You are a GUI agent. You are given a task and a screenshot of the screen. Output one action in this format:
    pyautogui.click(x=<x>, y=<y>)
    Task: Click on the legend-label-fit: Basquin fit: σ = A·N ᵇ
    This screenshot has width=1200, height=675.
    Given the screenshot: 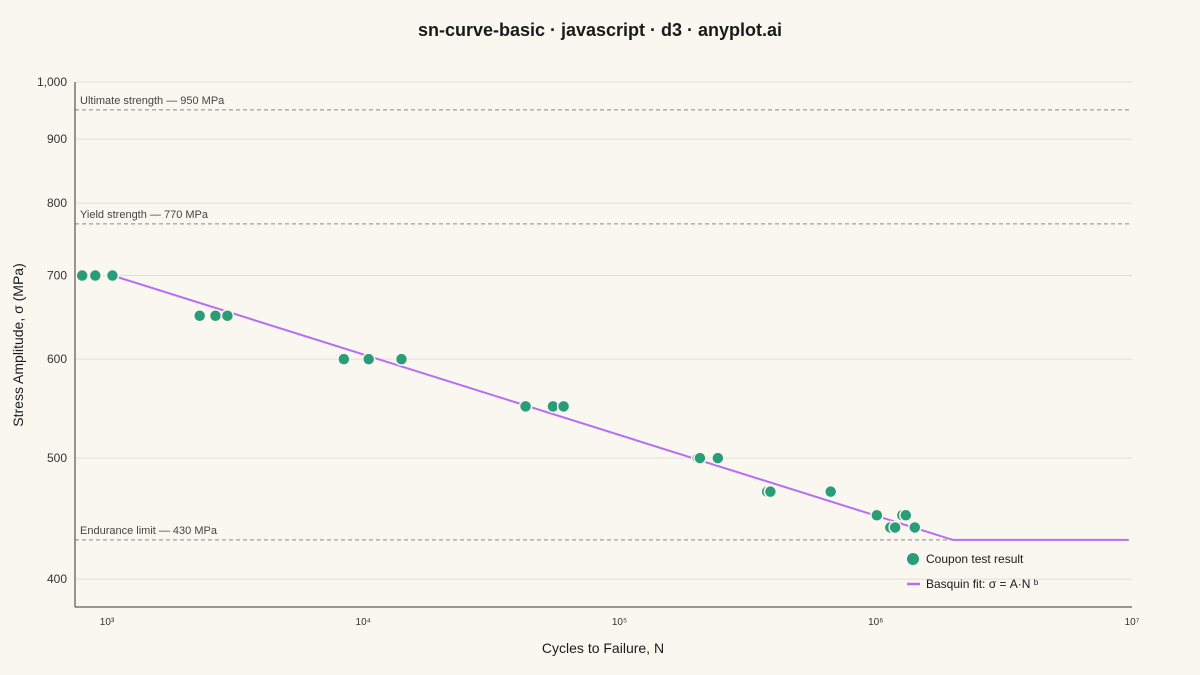 What is the action you would take?
    pyautogui.click(x=982, y=584)
    